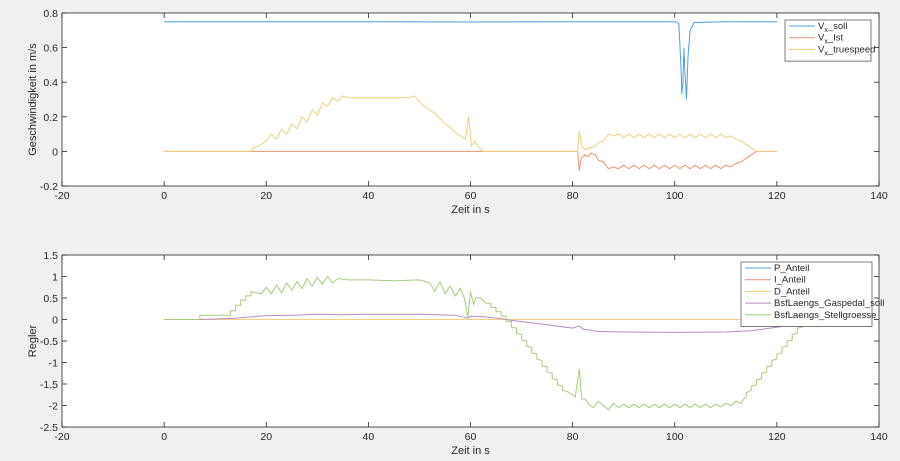  I want to click on y-axis-label: Regler, so click(33, 340).